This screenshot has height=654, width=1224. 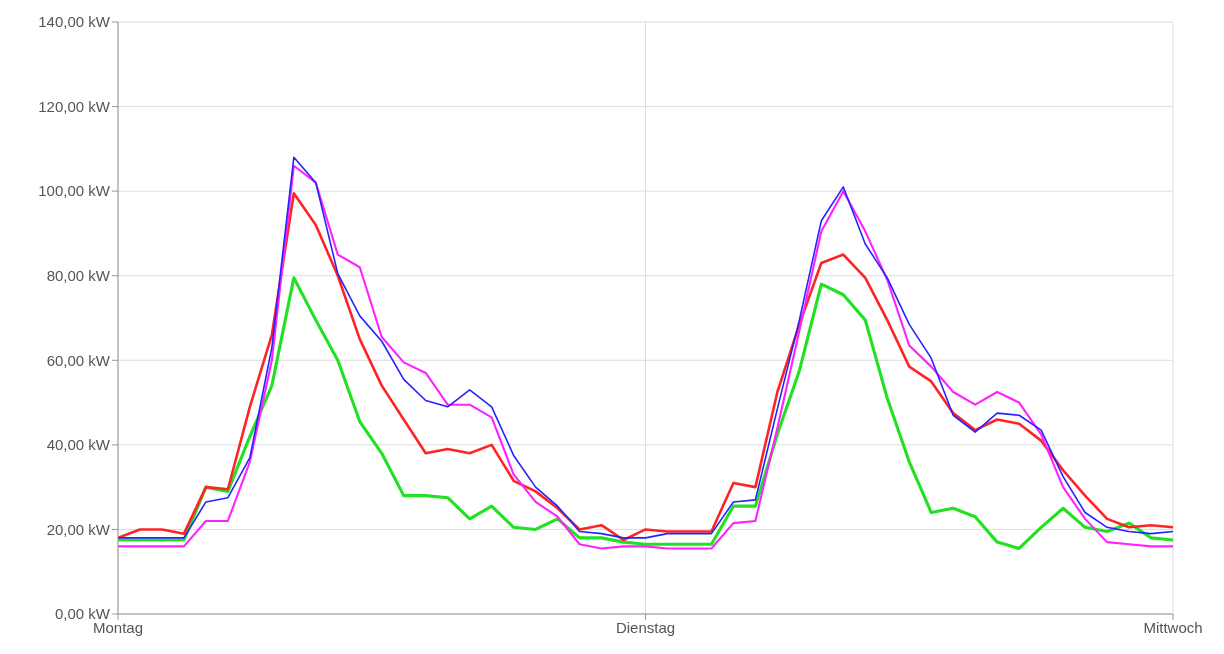 I want to click on y-tick-label: 40,00 kW, so click(x=78, y=445).